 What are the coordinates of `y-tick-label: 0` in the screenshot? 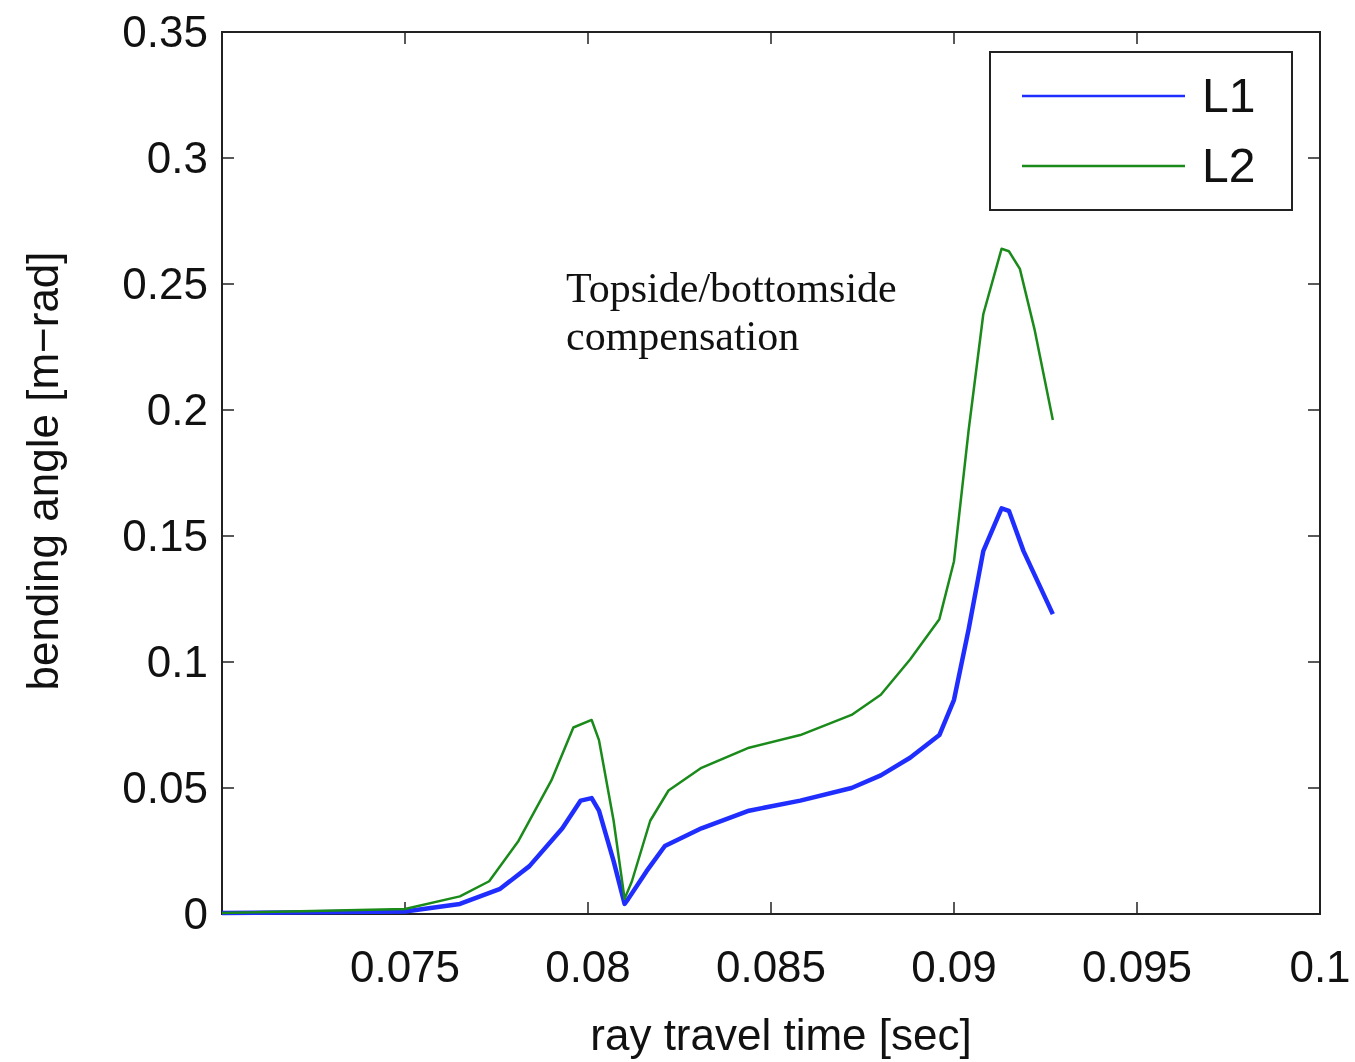 It's located at (195, 913).